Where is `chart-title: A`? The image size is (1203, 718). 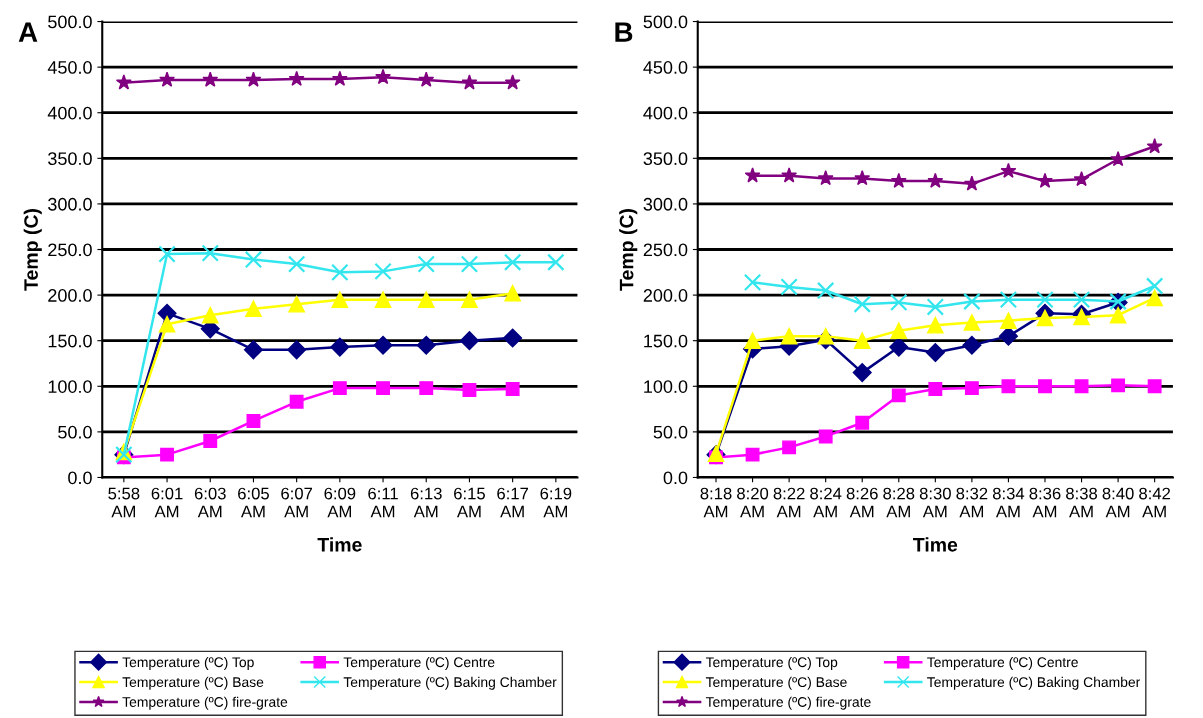 chart-title: A is located at coordinates (28, 32).